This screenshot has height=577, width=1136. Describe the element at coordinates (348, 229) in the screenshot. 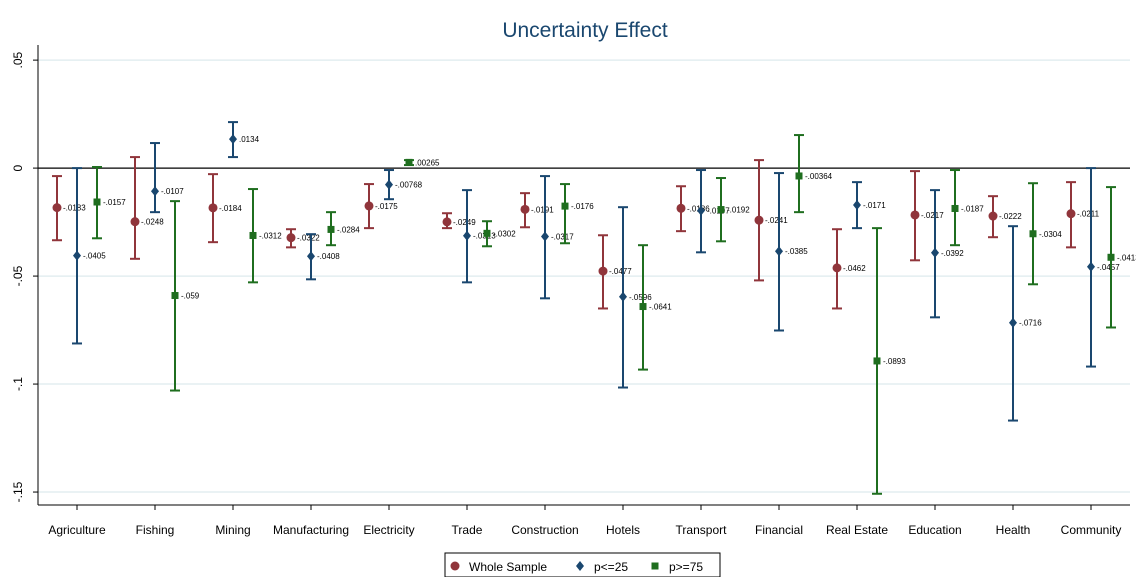

I see `value-label: -.0284` at that location.